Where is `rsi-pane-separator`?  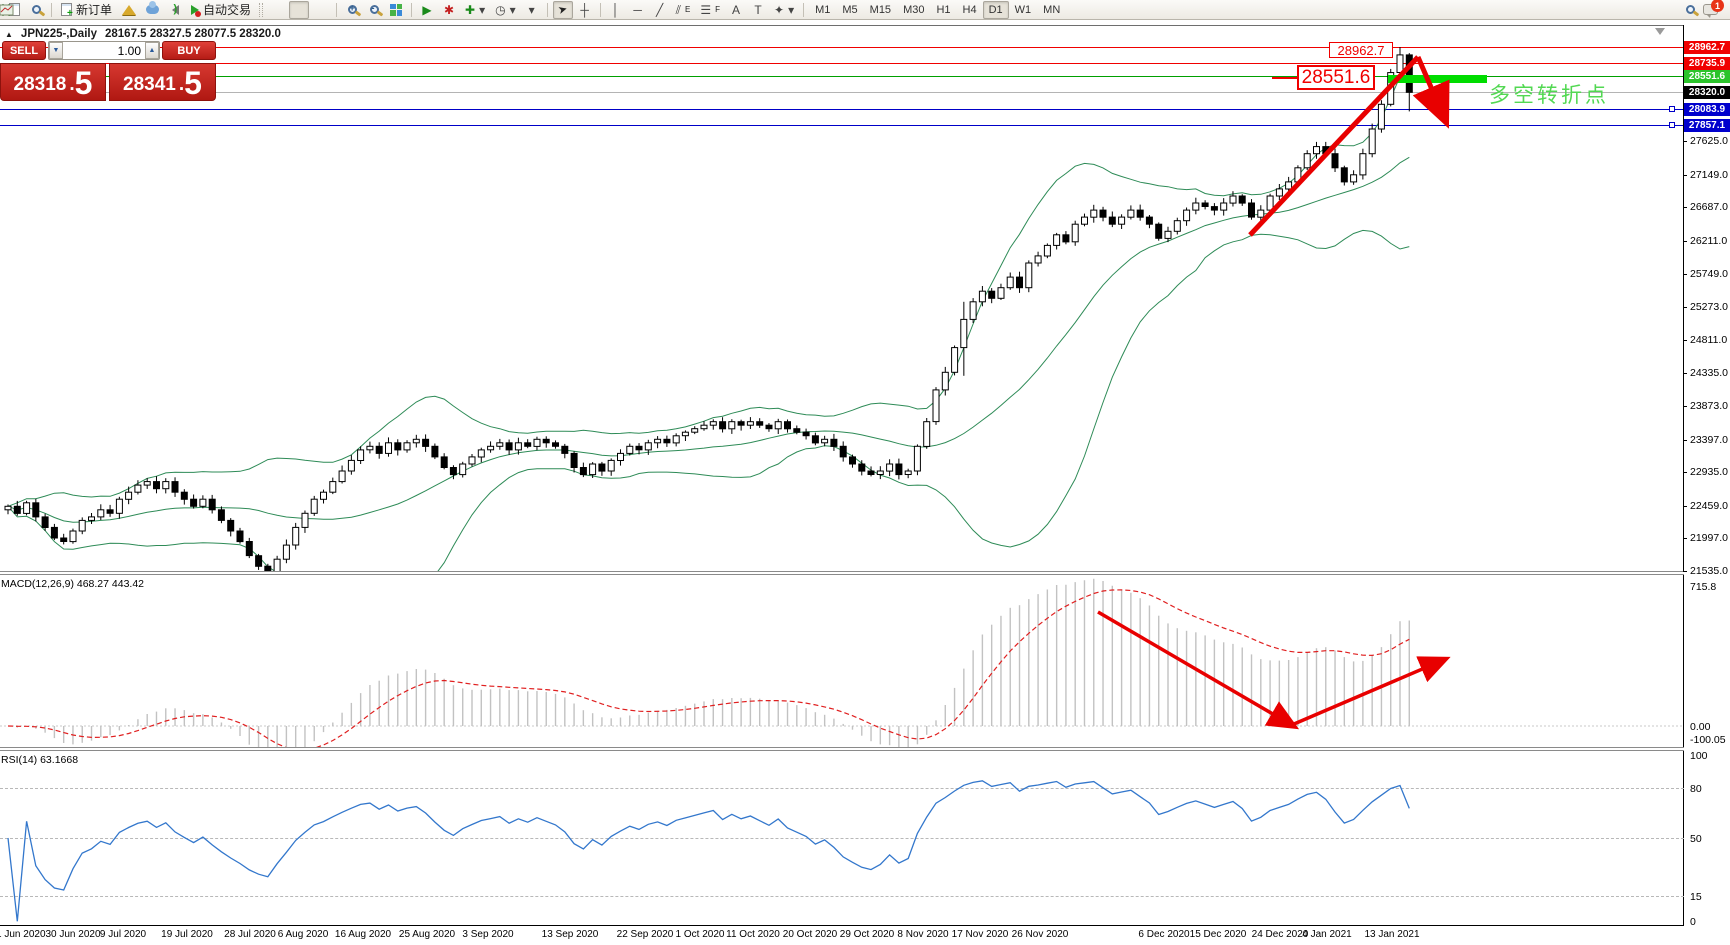 rsi-pane-separator is located at coordinates (842, 749).